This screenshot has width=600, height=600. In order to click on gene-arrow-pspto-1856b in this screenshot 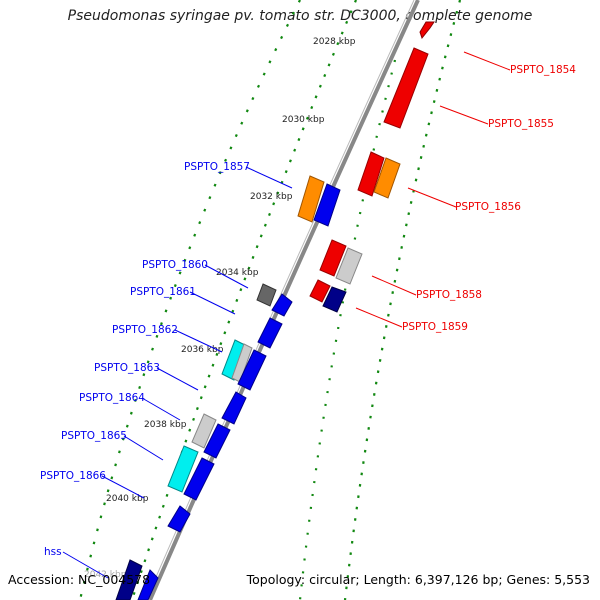, I will do `click(387, 178)`.